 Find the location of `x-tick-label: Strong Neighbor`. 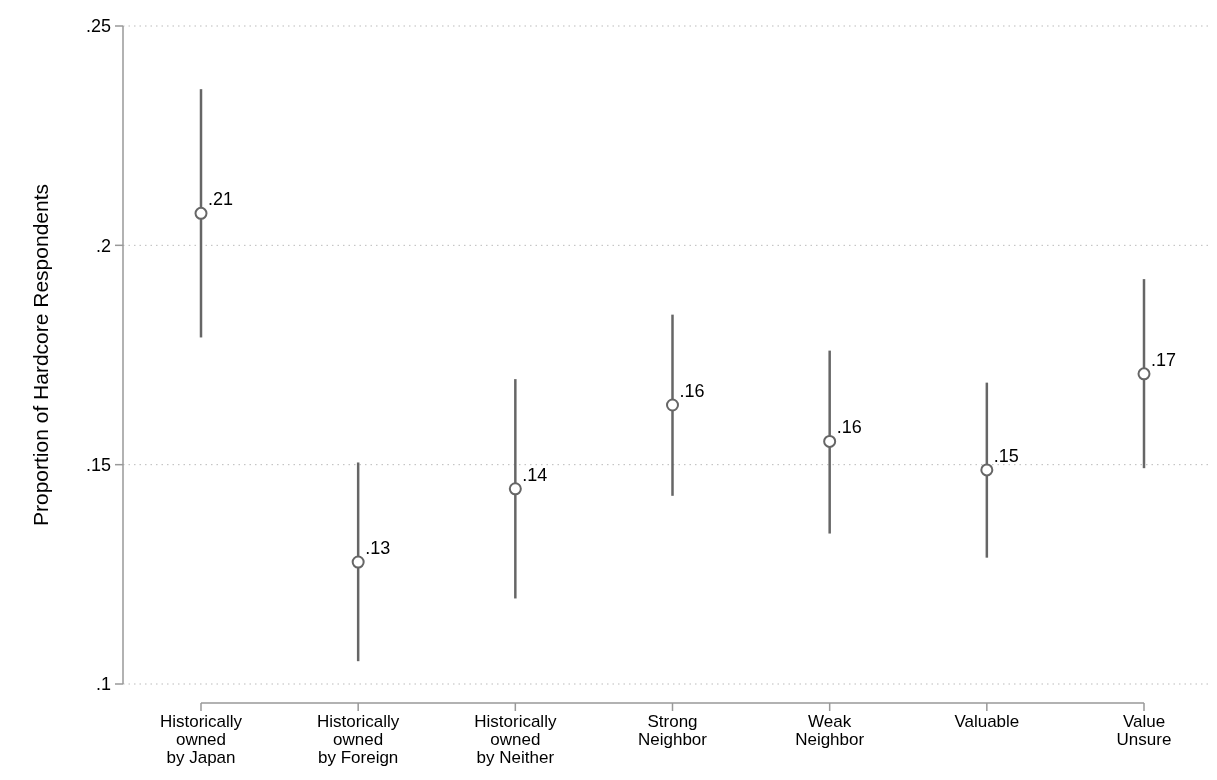

x-tick-label: Strong Neighbor is located at coordinates (673, 730).